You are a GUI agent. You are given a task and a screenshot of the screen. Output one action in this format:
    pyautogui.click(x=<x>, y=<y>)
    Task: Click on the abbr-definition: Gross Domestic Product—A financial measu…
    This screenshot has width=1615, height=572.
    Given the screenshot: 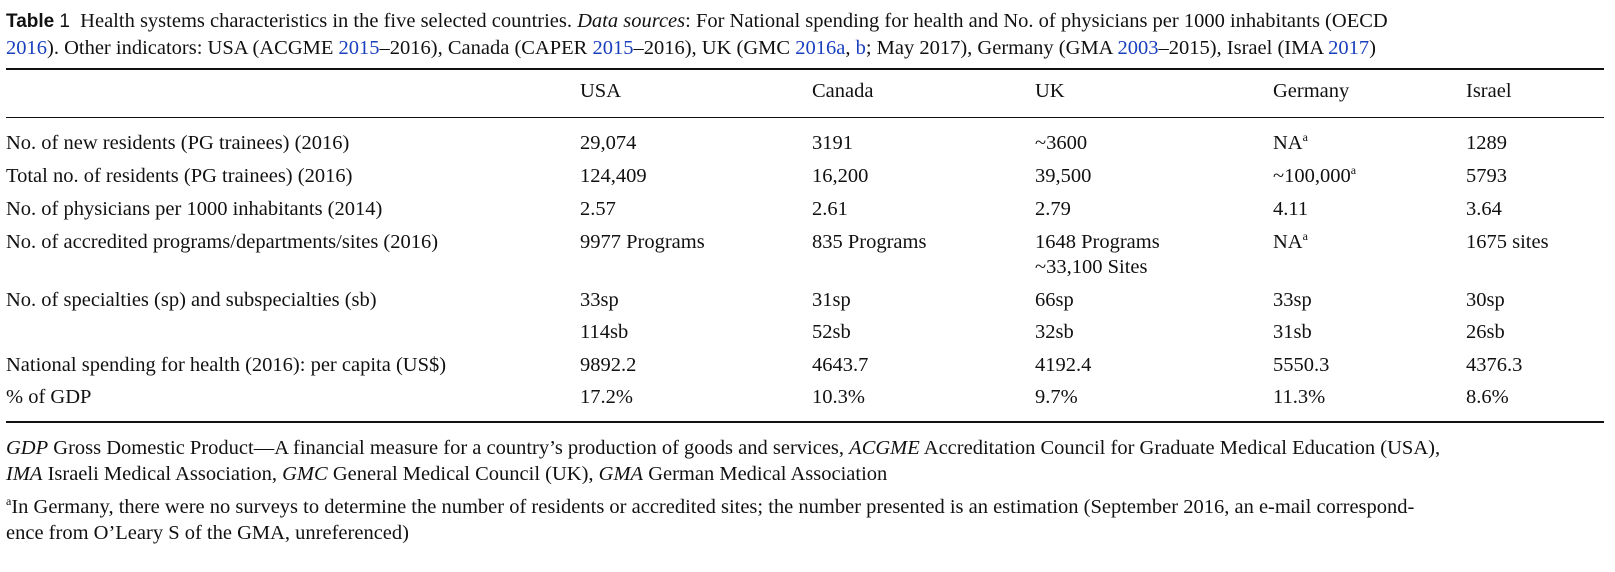 What is the action you would take?
    pyautogui.click(x=449, y=448)
    